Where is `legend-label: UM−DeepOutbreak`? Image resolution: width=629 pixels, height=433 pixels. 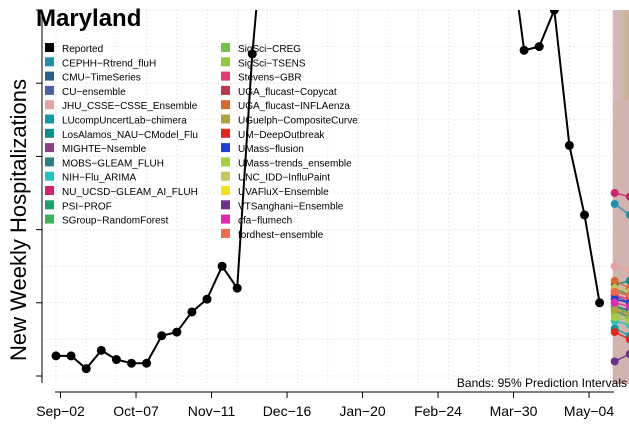 legend-label: UM−DeepOutbreak is located at coordinates (281, 135).